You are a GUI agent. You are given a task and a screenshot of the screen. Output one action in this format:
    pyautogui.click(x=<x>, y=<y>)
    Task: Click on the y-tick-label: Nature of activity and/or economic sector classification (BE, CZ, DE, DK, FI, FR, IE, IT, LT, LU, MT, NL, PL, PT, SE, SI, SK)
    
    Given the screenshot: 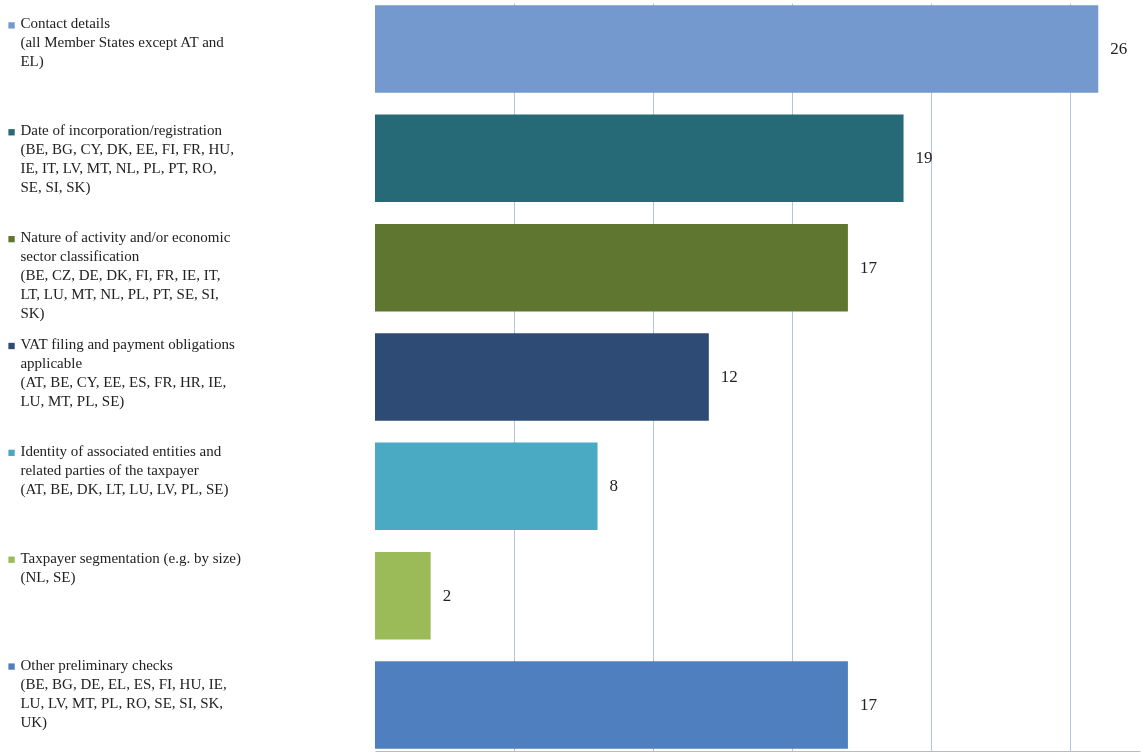 What is the action you would take?
    pyautogui.click(x=125, y=276)
    